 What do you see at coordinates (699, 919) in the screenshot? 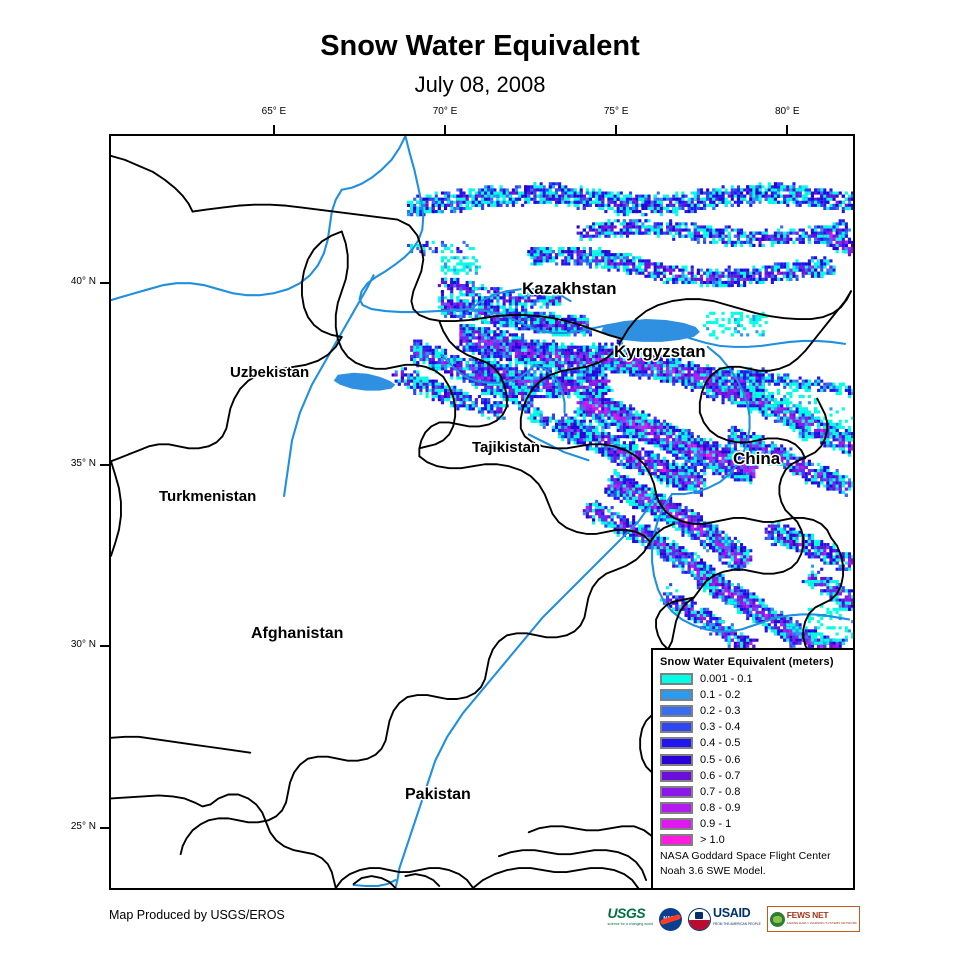
I see `usaid-seal-icon` at bounding box center [699, 919].